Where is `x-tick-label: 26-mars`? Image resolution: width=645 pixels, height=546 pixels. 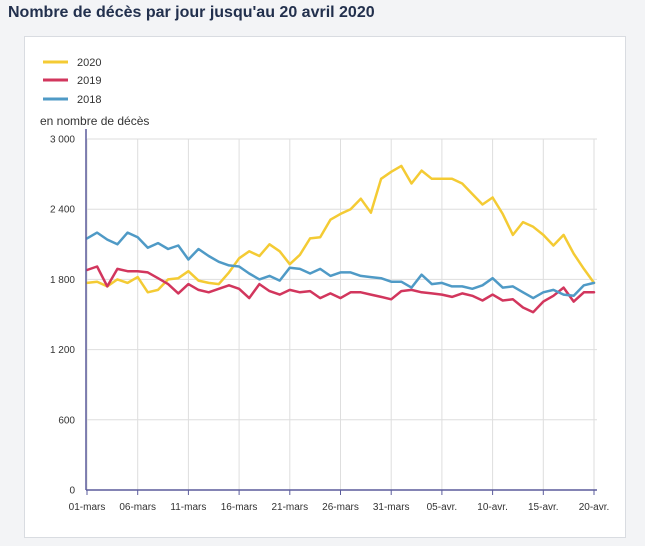 x-tick-label: 26-mars is located at coordinates (340, 507).